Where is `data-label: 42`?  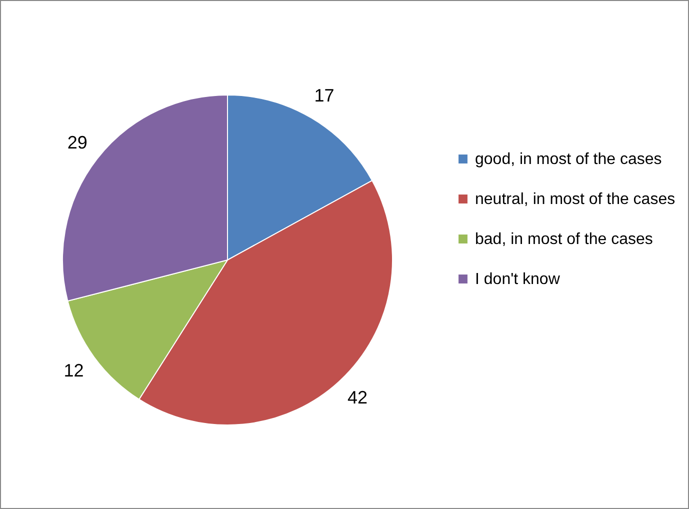
data-label: 42 is located at coordinates (358, 398).